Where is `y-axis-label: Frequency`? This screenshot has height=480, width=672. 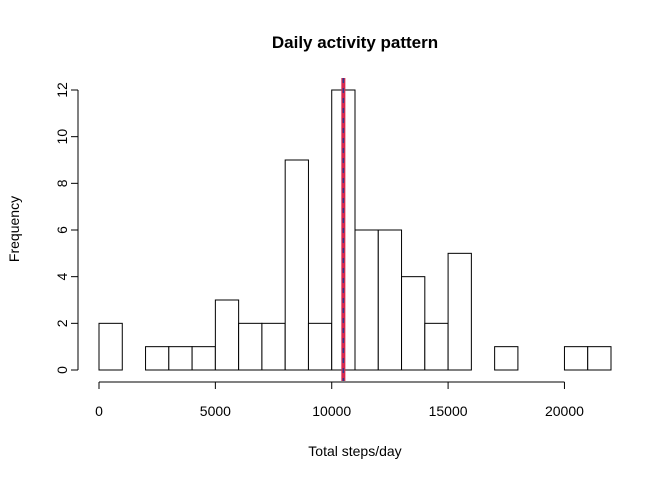
y-axis-label: Frequency is located at coordinates (14, 229).